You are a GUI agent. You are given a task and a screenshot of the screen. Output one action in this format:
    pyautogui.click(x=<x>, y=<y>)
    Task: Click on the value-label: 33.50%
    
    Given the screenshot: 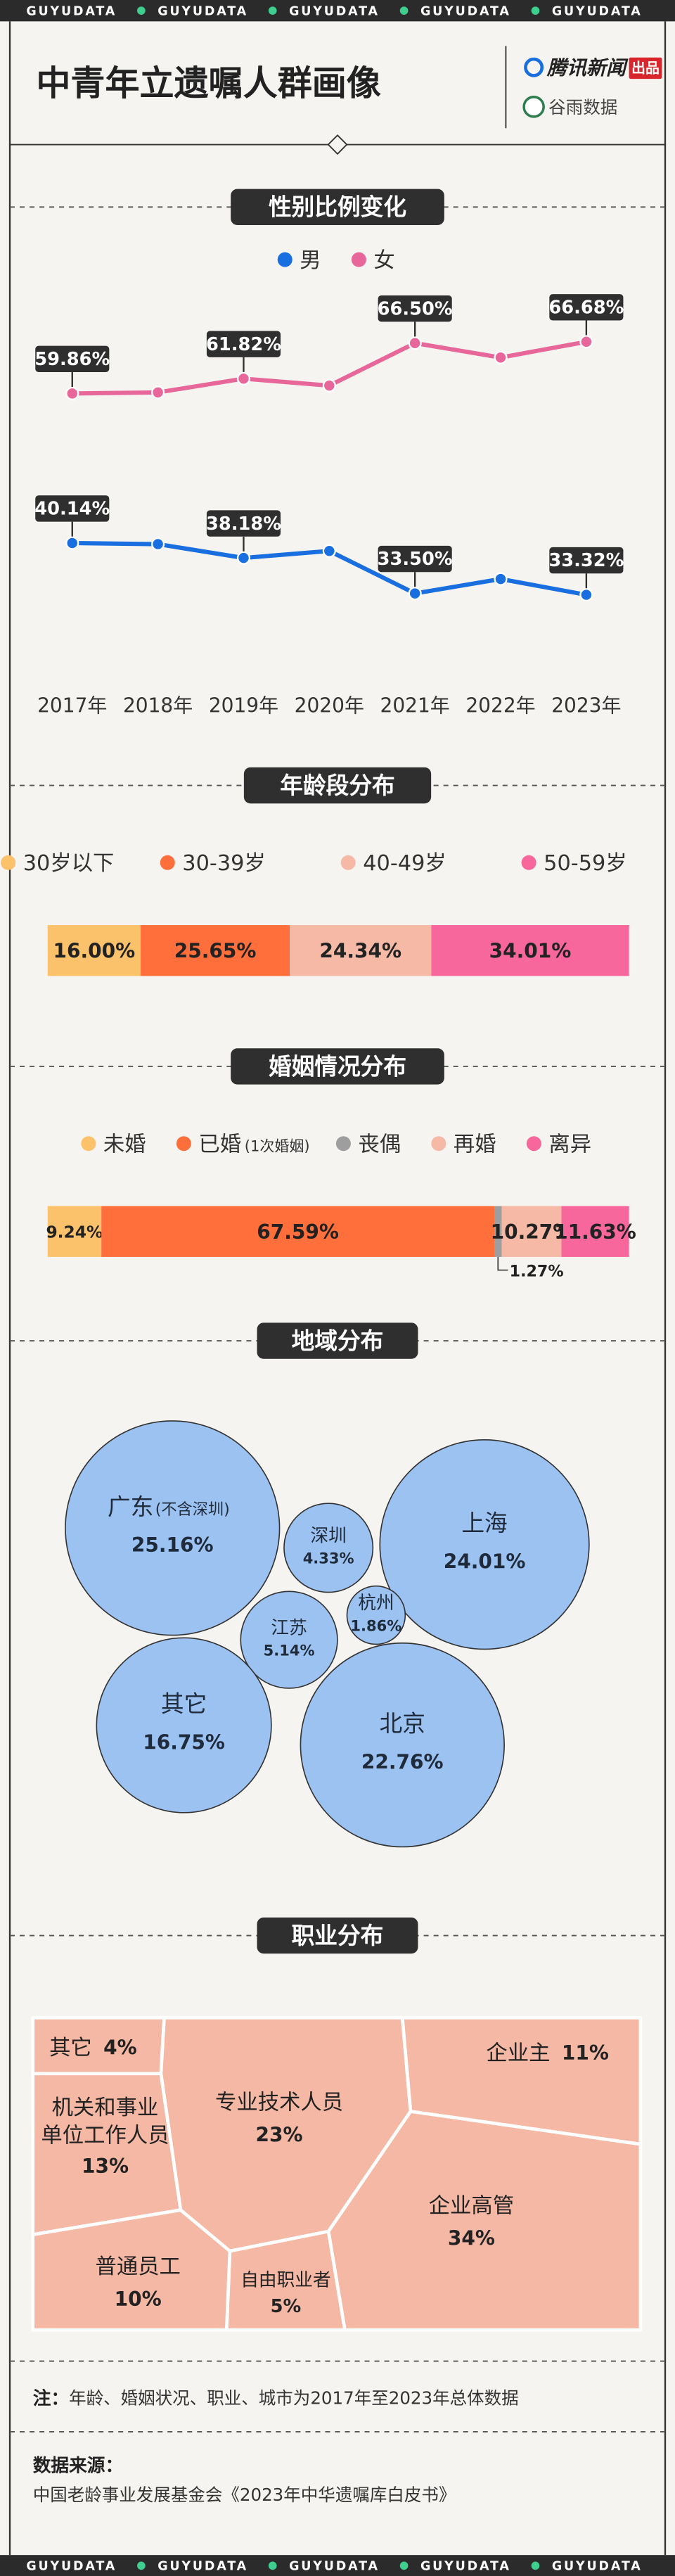 What is the action you would take?
    pyautogui.click(x=416, y=559)
    